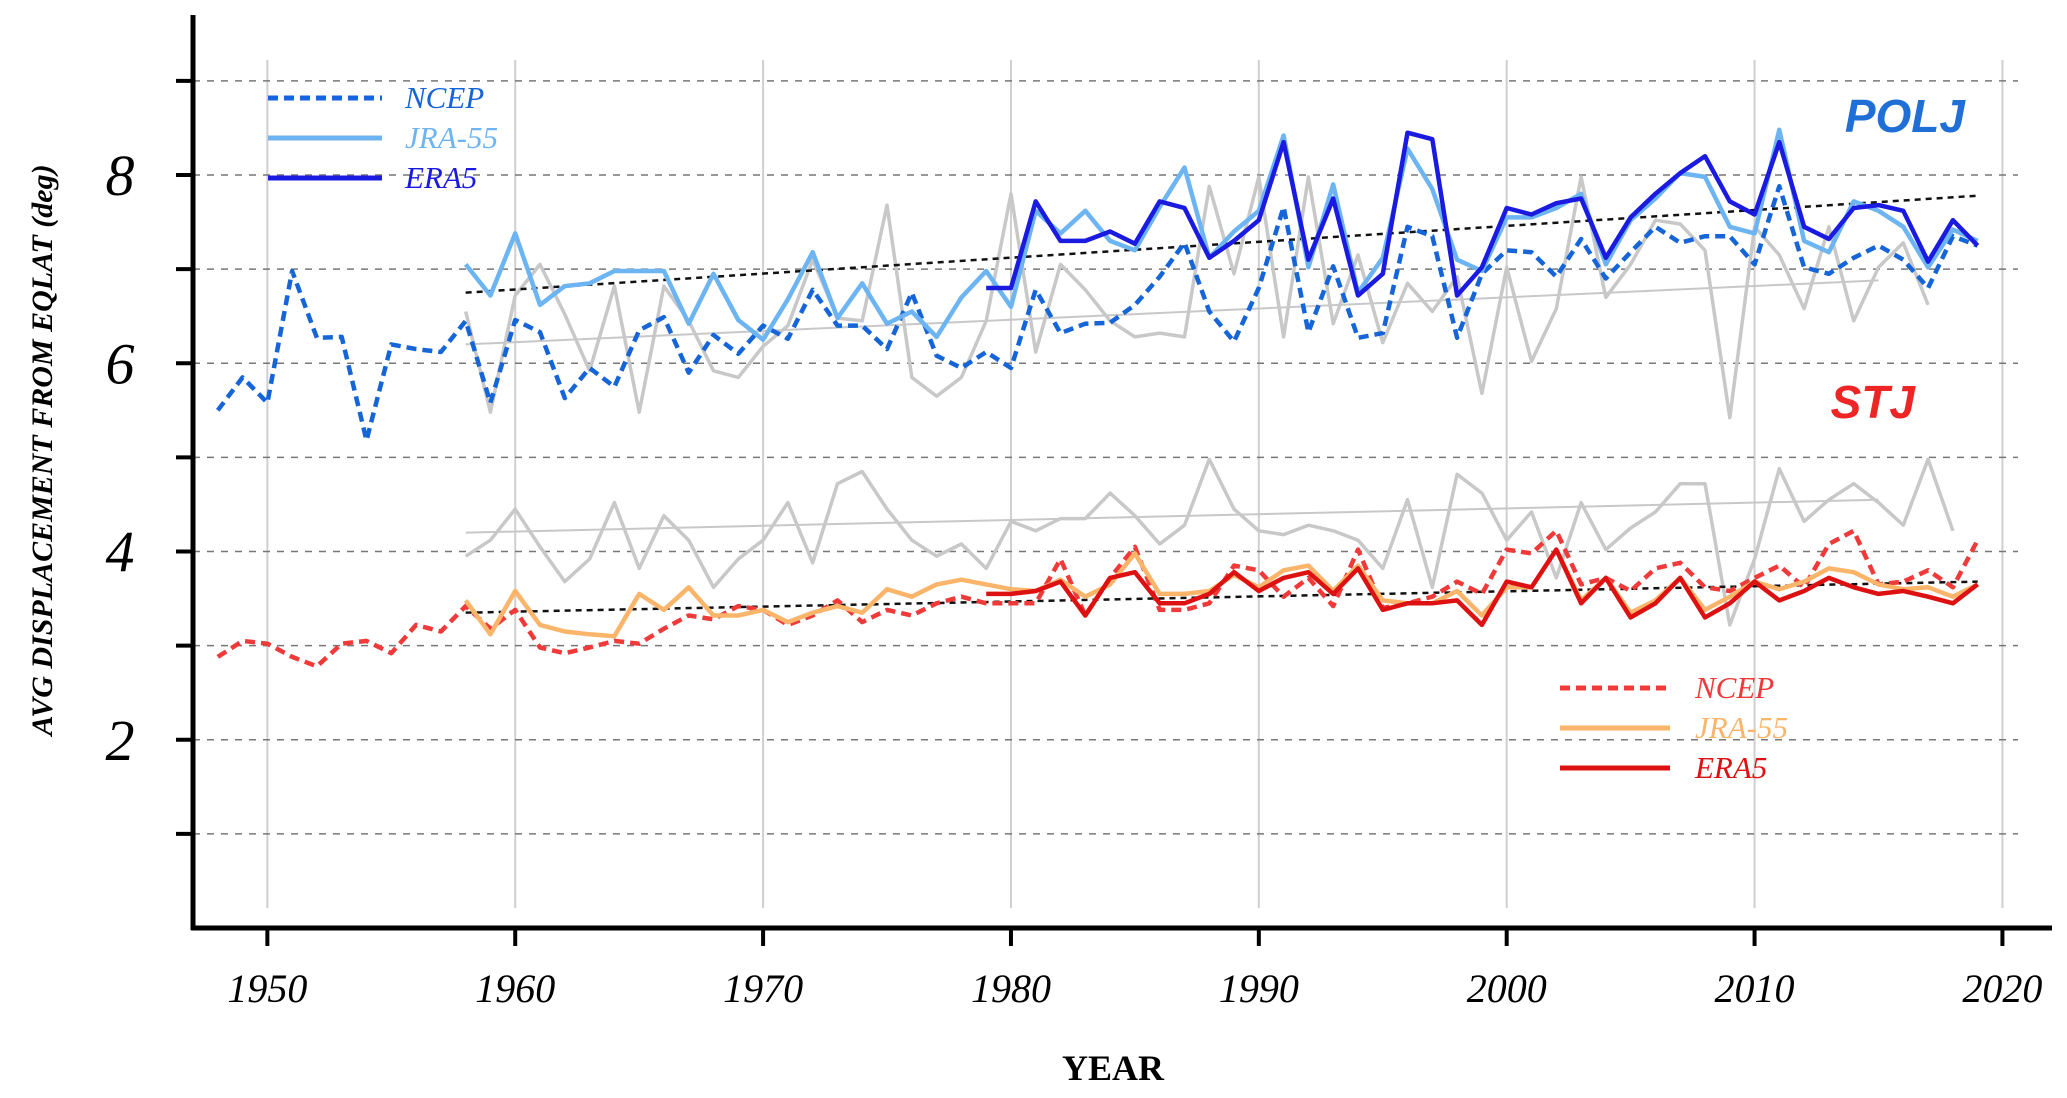 This screenshot has width=2067, height=1098. Describe the element at coordinates (1483, 214) in the screenshot. I see `series-line-polj-era5` at that location.